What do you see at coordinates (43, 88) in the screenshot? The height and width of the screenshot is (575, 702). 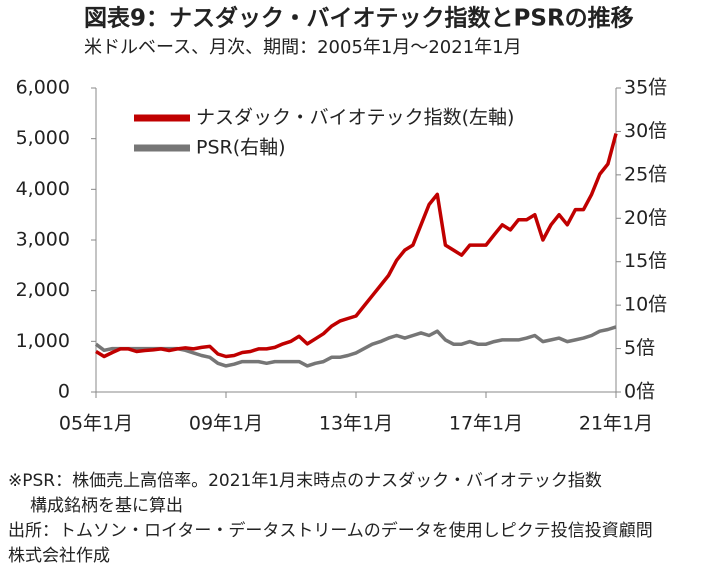 I see `y-tick-label: 6,000` at bounding box center [43, 88].